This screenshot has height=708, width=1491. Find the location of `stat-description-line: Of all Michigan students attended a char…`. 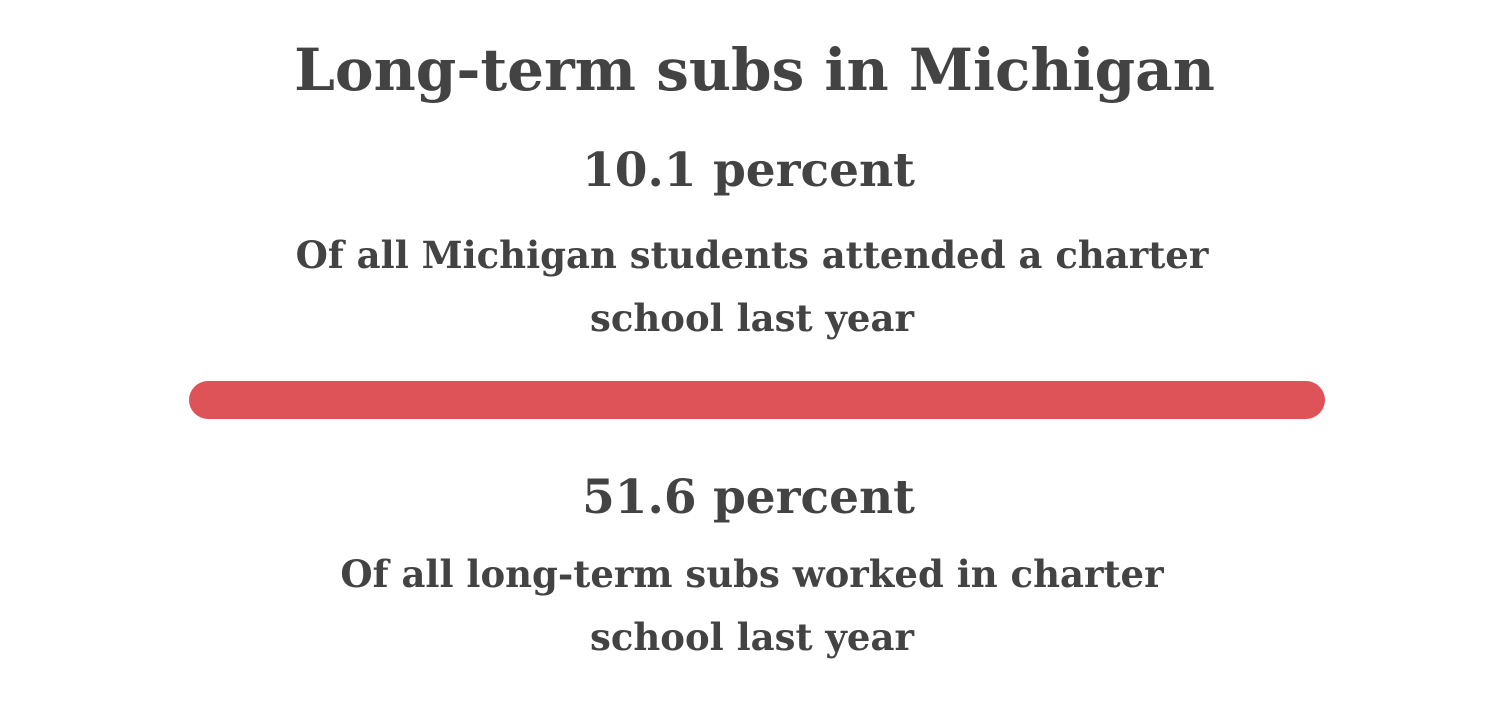

stat-description-line: Of all Michigan students attended a char… is located at coordinates (752, 255).